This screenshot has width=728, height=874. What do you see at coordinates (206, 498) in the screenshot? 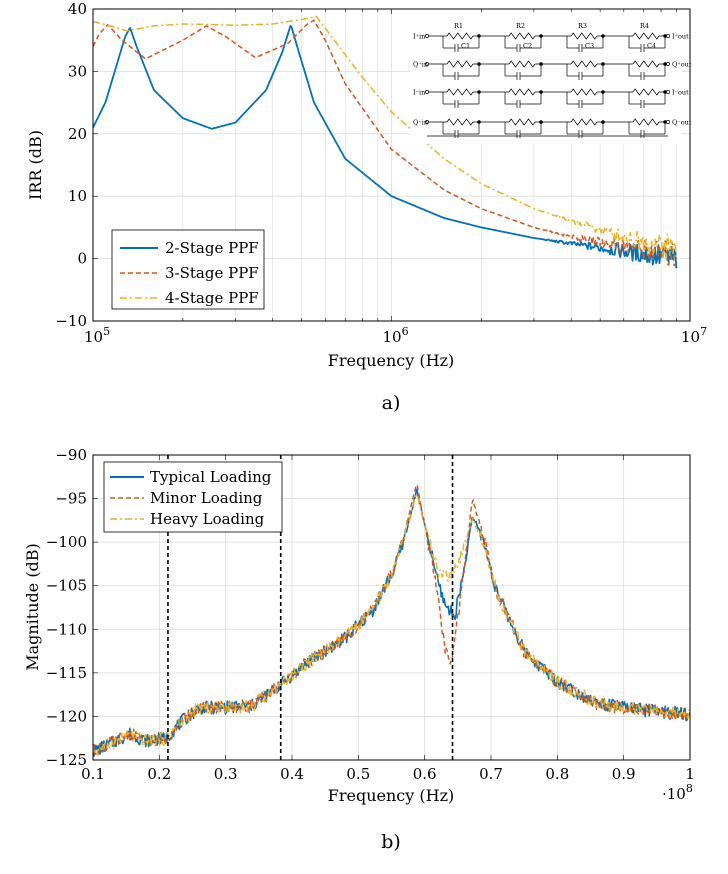
I see `legend-label-minor: Minor Loading` at bounding box center [206, 498].